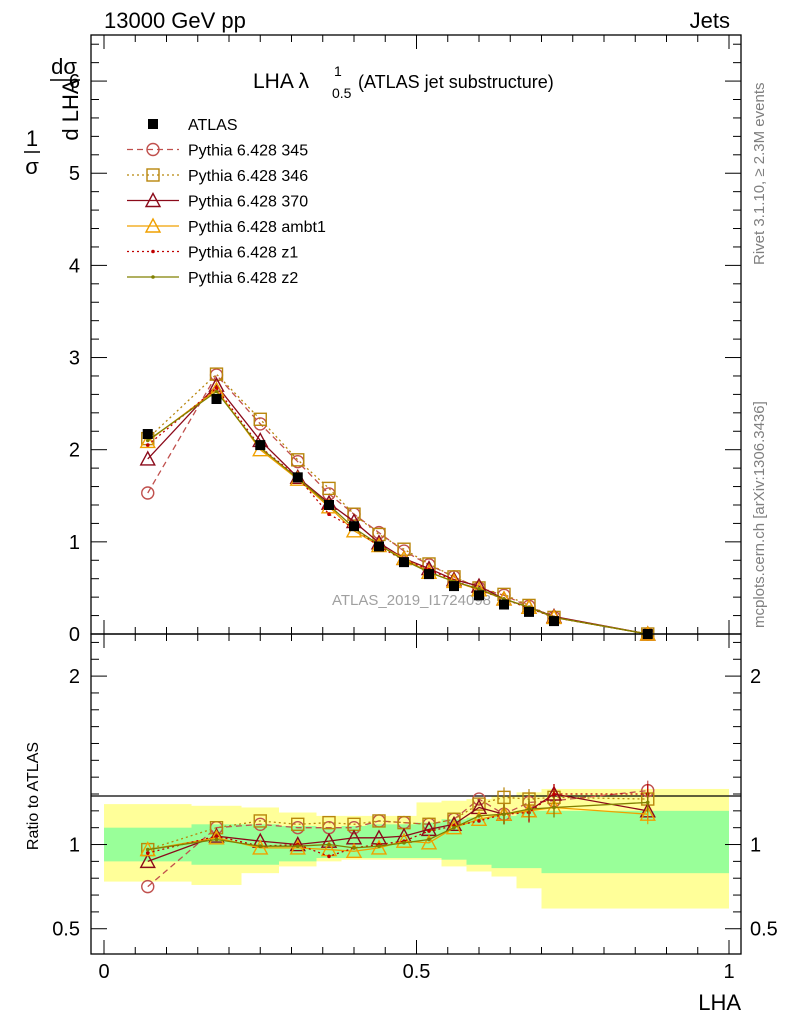 Image resolution: width=786 pixels, height=1024 pixels. What do you see at coordinates (70, 109) in the screenshot?
I see `svg-text: d LHA` at bounding box center [70, 109].